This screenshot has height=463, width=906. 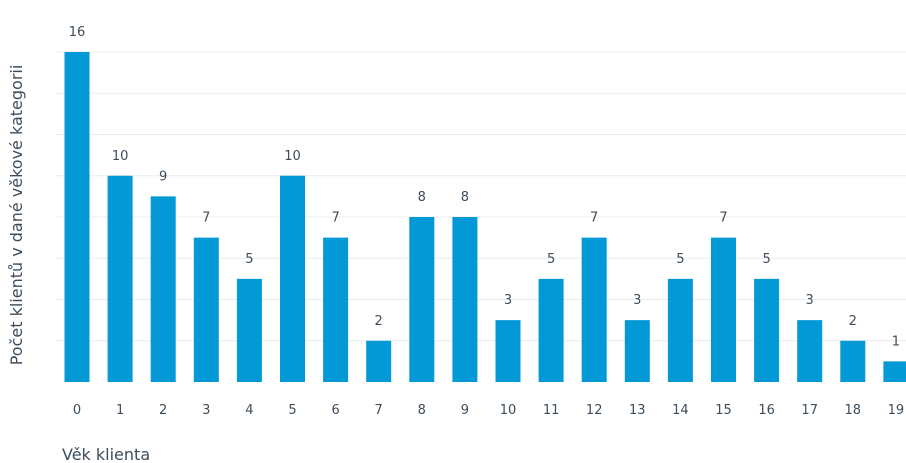 I want to click on data-label-12: 7, so click(x=594, y=218).